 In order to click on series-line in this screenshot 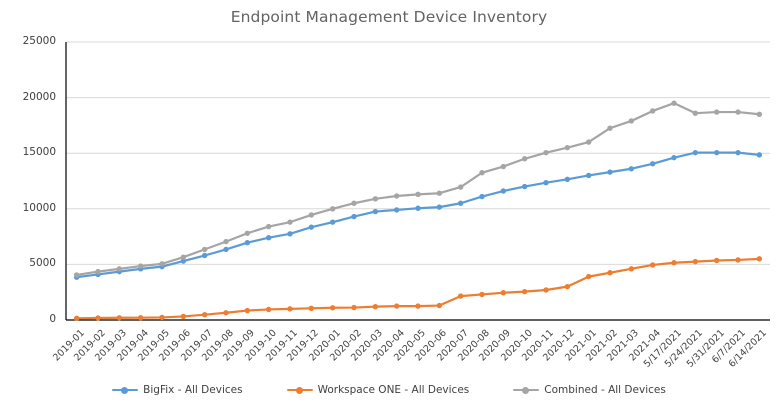, I will do `click(418, 288)`.